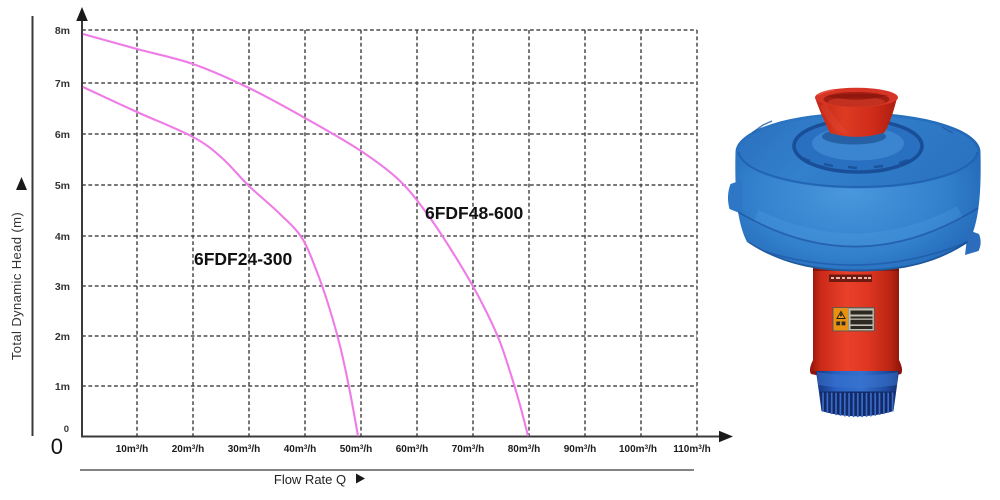 This screenshot has width=1000, height=500. I want to click on svg-text: 50m3/h, so click(356, 449).